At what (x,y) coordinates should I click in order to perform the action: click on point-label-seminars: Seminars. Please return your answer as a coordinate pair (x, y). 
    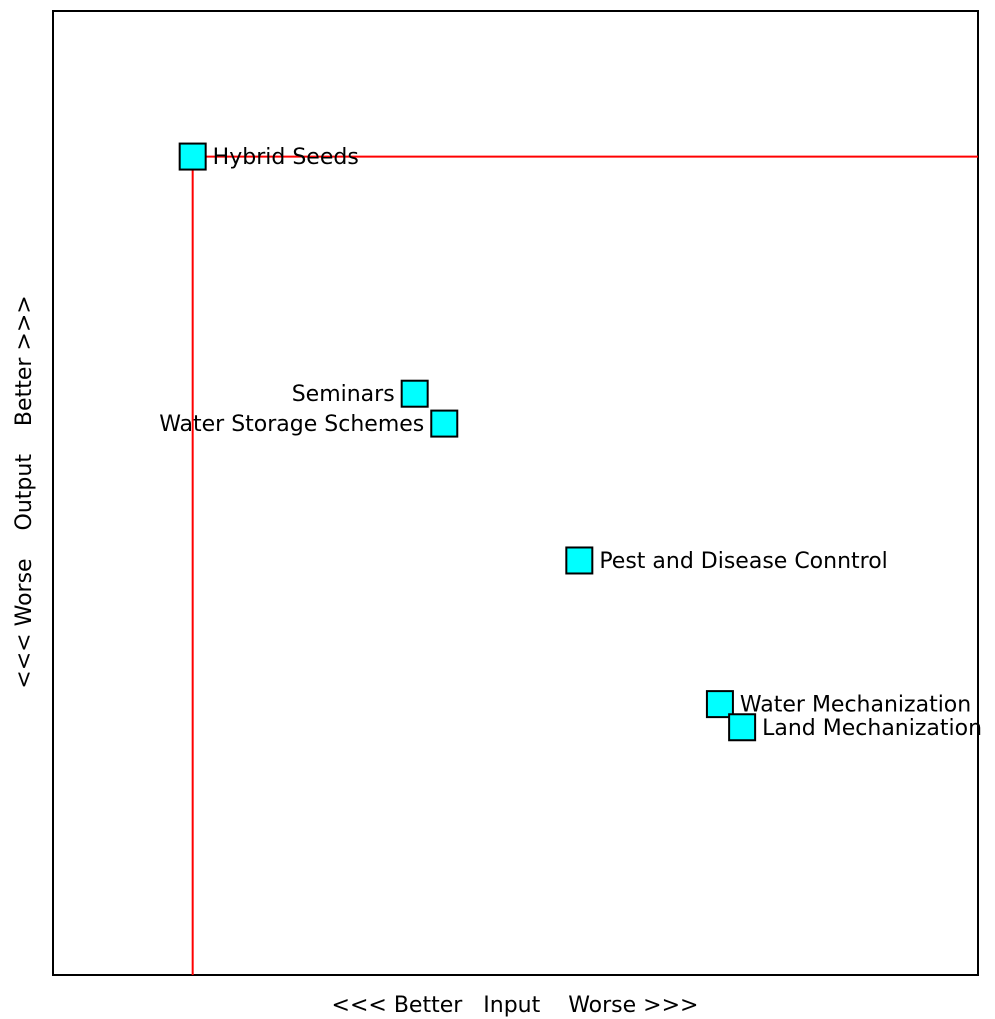
    Looking at the image, I should click on (343, 394).